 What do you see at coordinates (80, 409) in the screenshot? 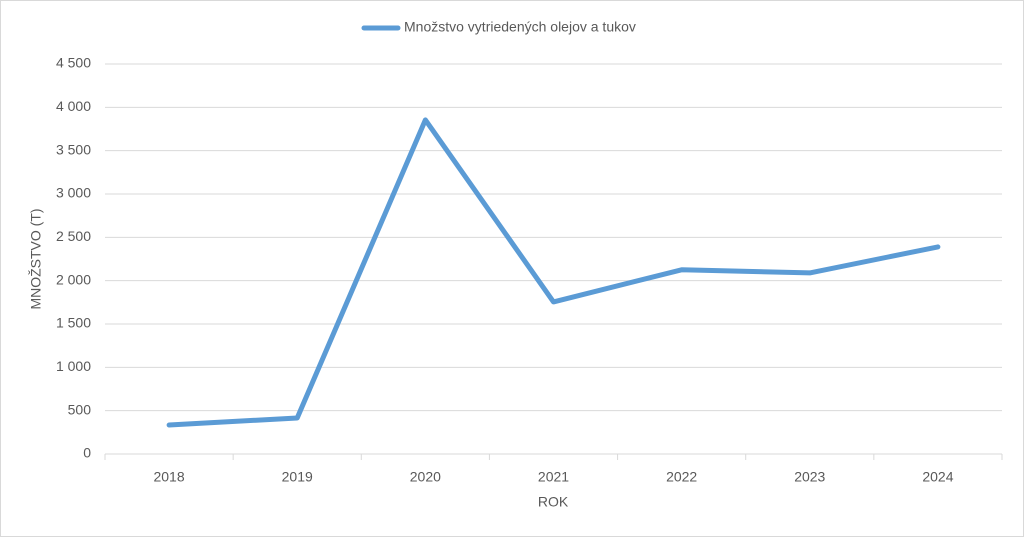
I see `y-tick-label: 500` at bounding box center [80, 409].